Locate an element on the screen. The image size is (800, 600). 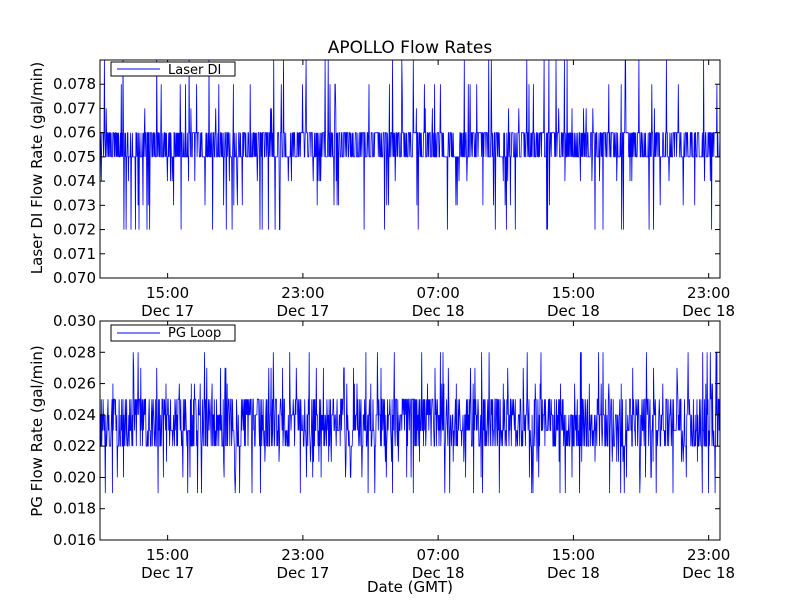
y-tick-label: 0.030 is located at coordinates (74, 321).